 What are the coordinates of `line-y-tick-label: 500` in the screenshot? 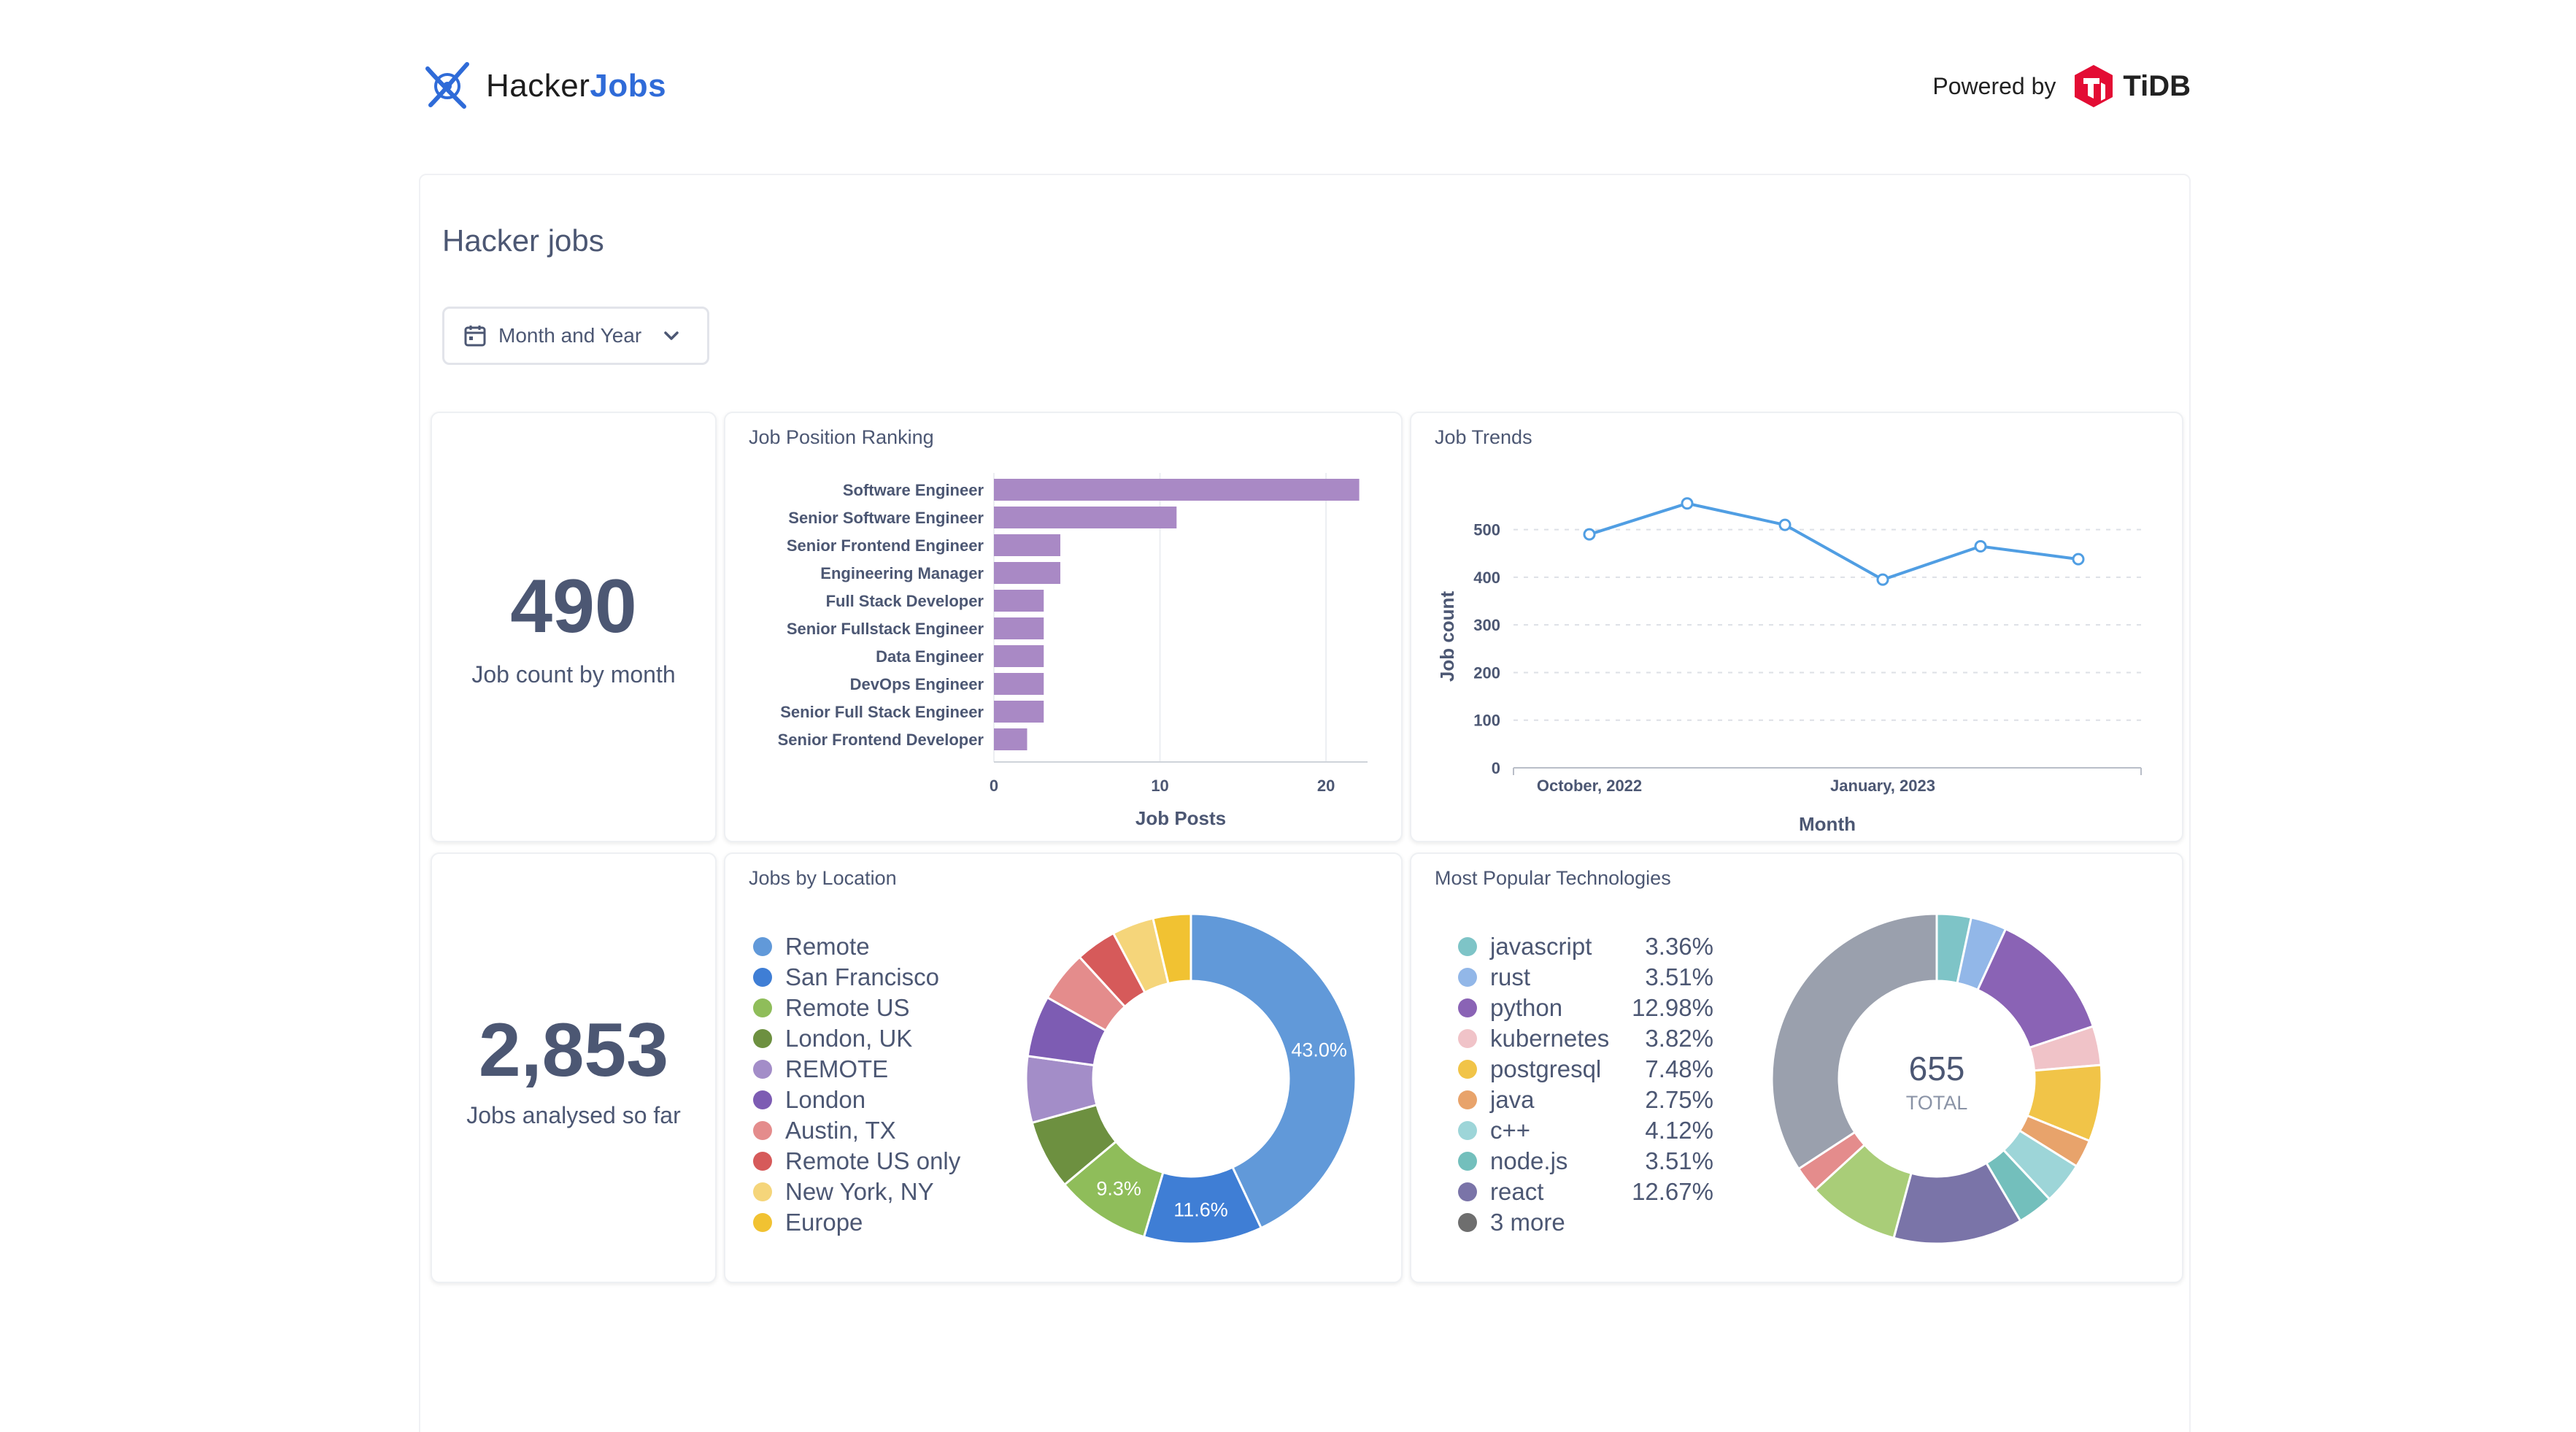 It's located at (1486, 530).